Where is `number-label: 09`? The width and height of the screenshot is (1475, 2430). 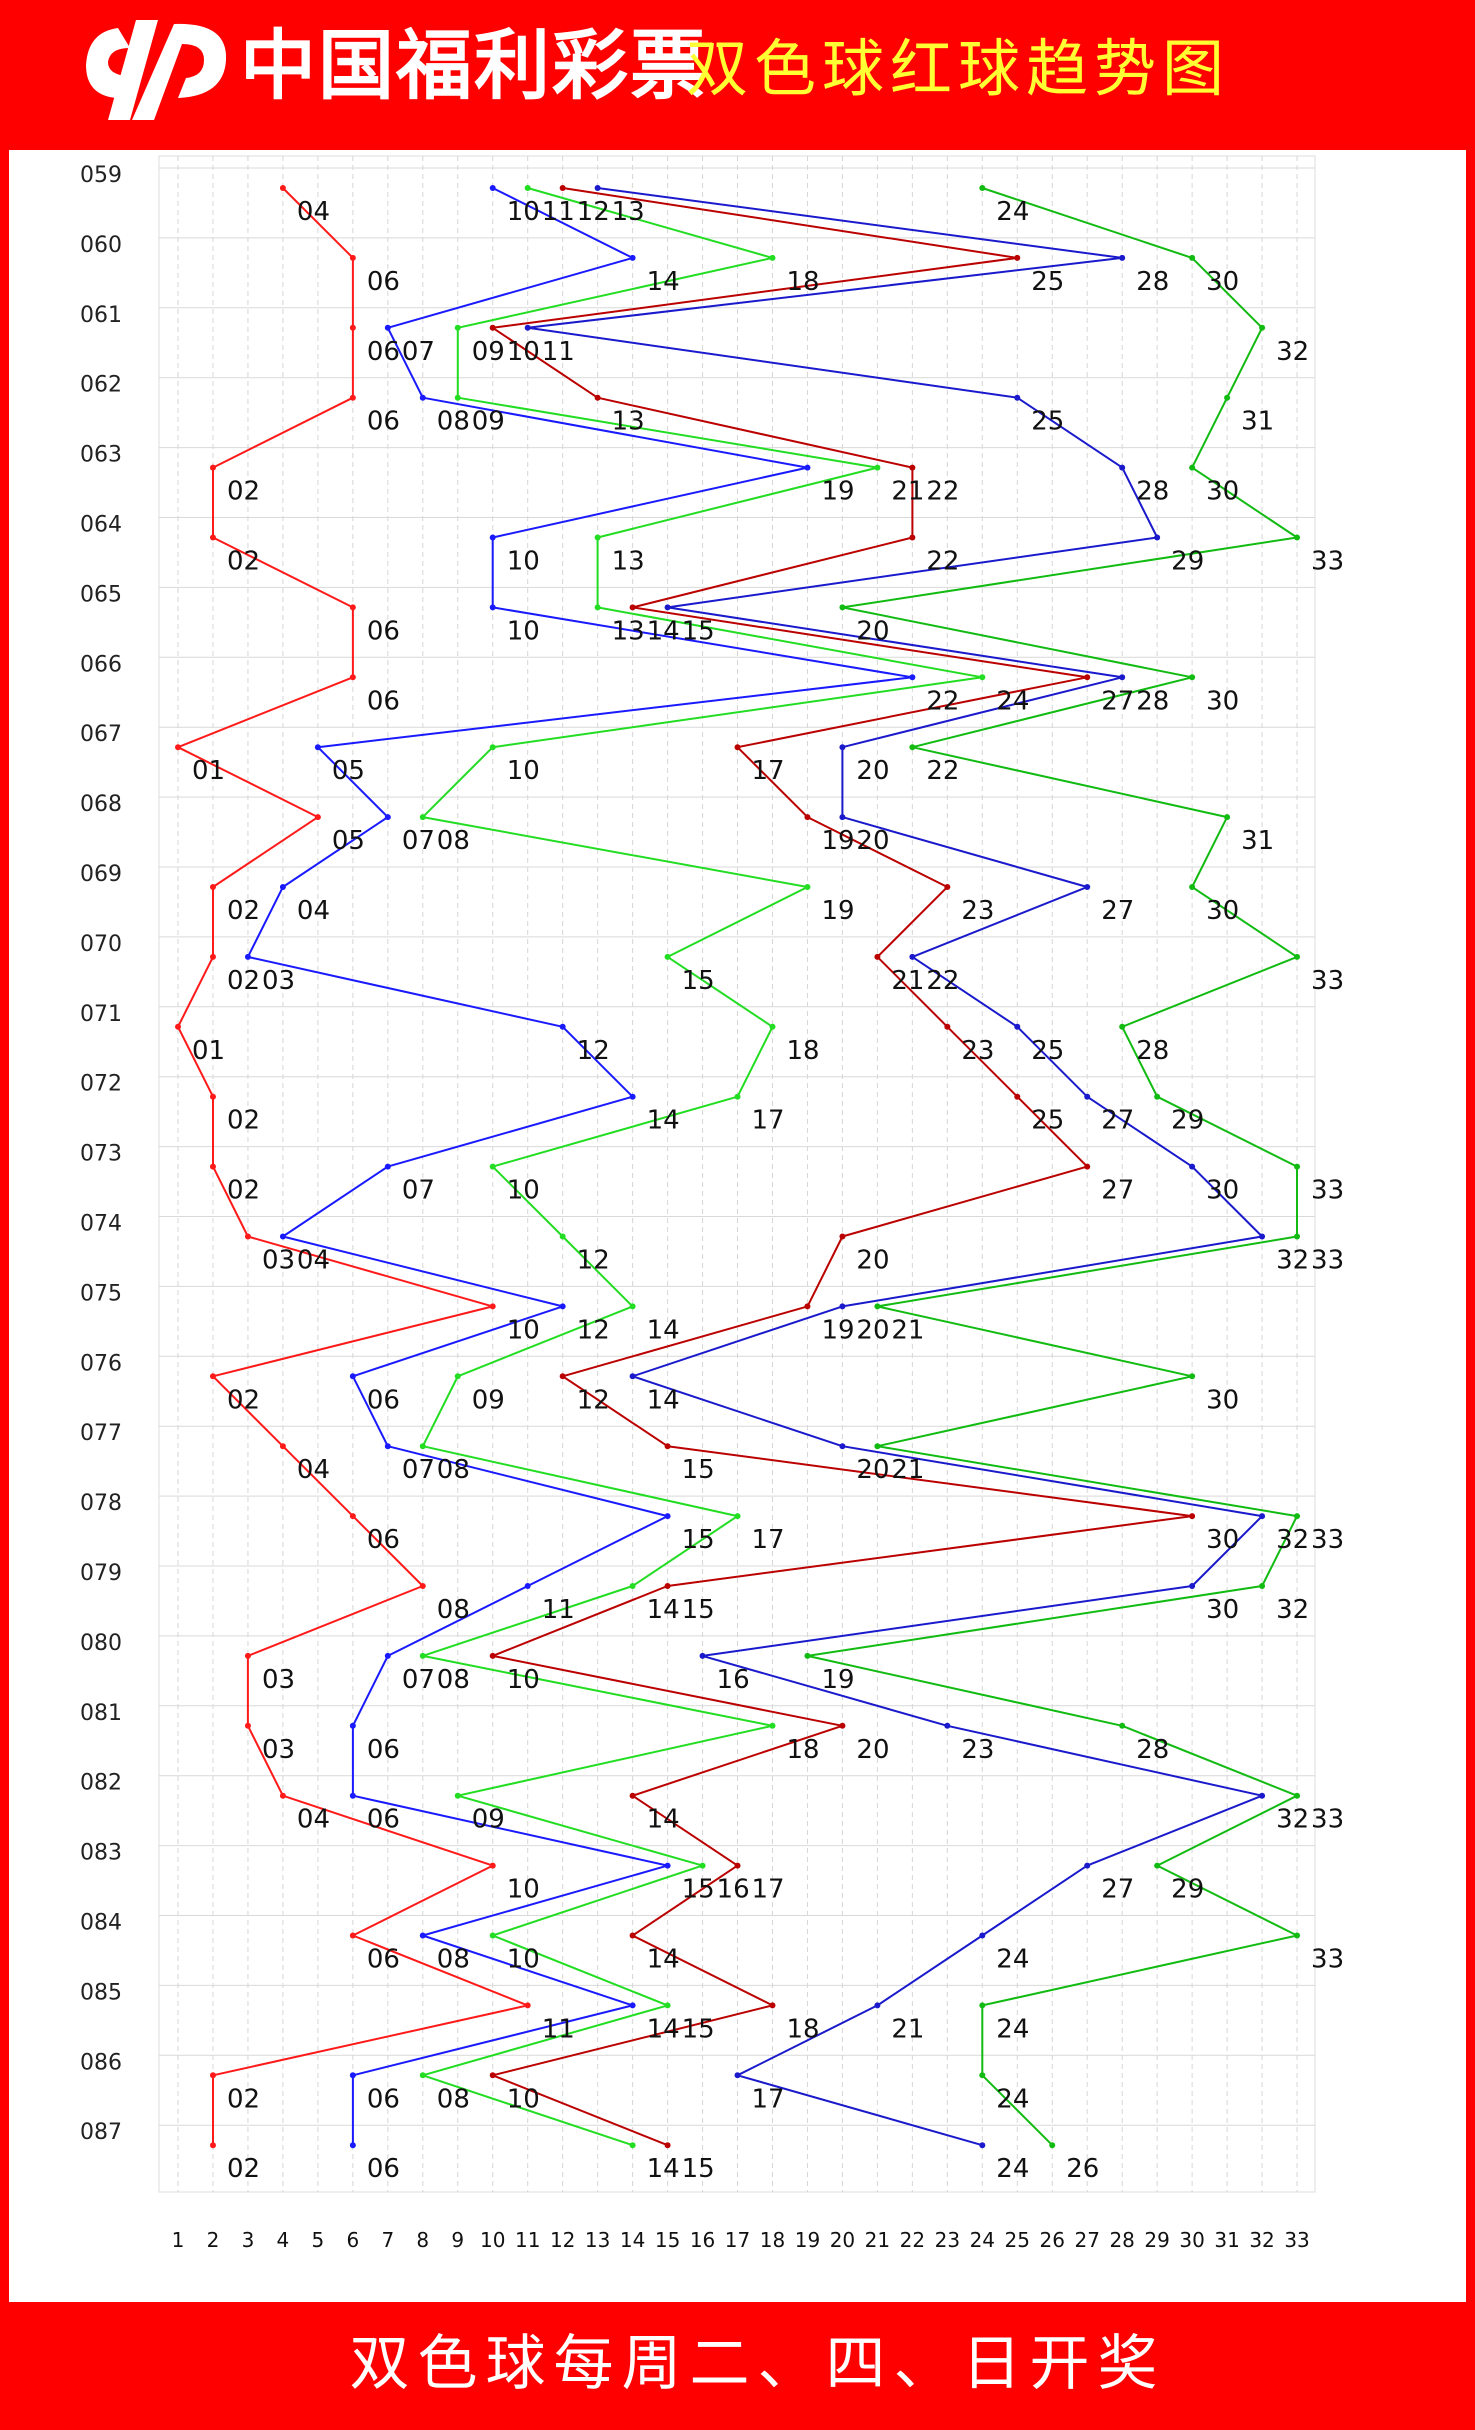 number-label: 09 is located at coordinates (488, 1820).